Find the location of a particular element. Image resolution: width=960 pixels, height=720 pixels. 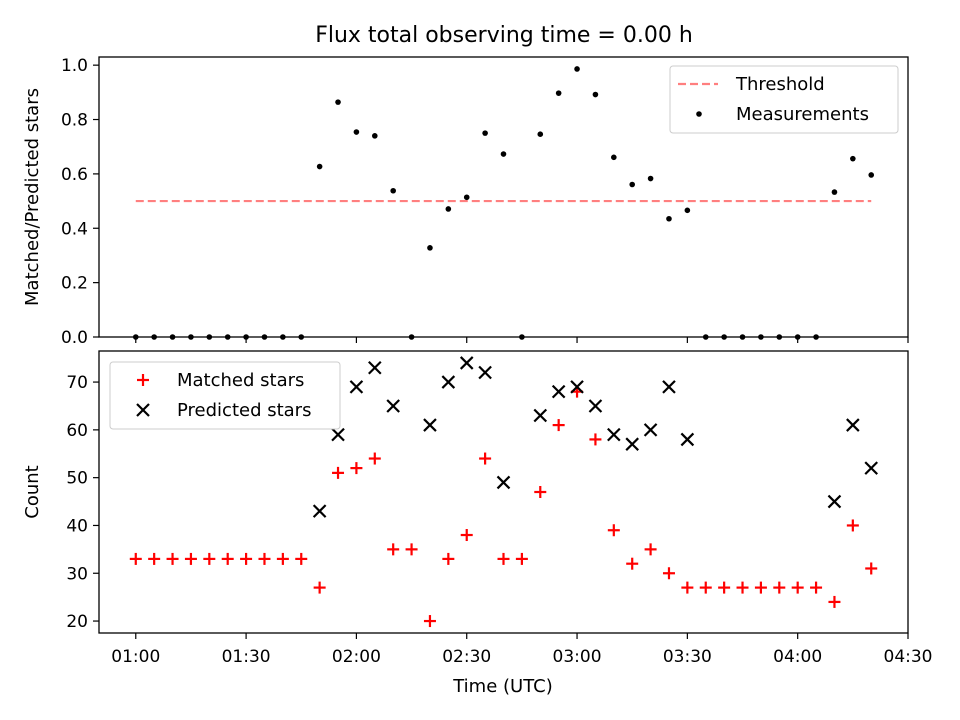

legend-predicted-marker is located at coordinates (143, 410).